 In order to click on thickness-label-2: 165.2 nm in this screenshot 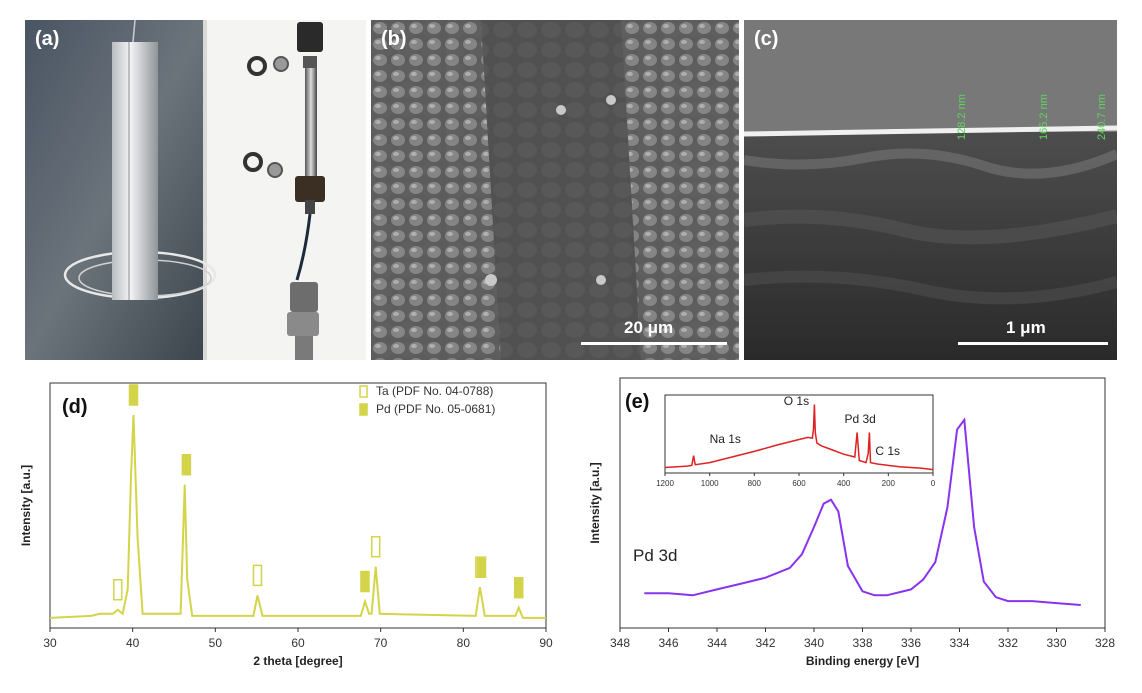, I will do `click(1044, 117)`.